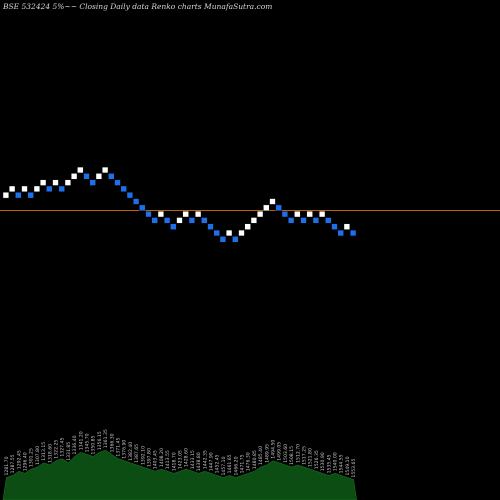 The image size is (500, 500). What do you see at coordinates (255, 459) in the screenshot?
I see `volume-label: 1480.85` at bounding box center [255, 459].